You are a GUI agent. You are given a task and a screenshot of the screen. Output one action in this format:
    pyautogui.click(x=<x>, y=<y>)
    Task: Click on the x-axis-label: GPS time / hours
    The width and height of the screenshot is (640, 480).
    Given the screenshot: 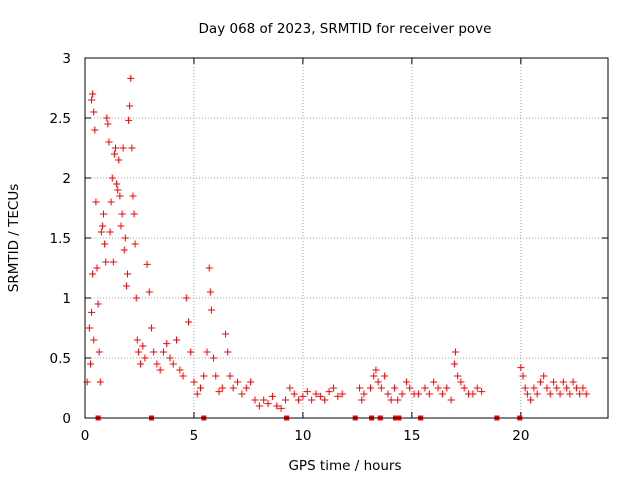 What is the action you would take?
    pyautogui.click(x=344, y=466)
    